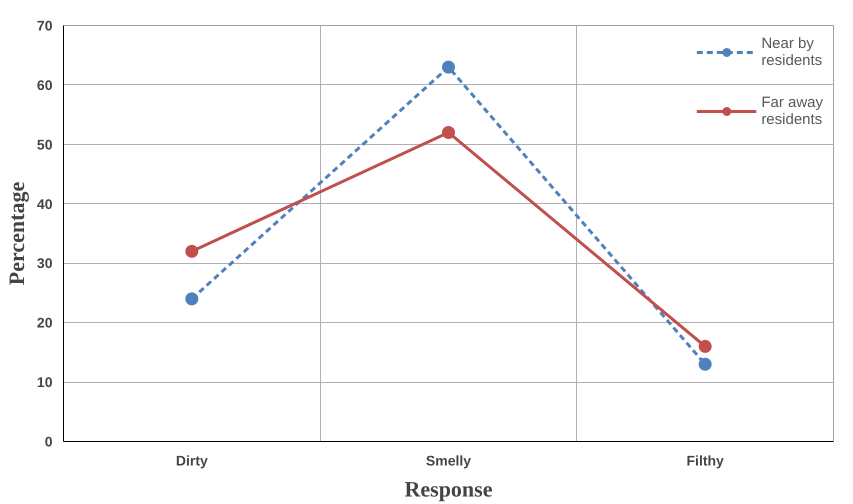 The height and width of the screenshot is (504, 853). Describe the element at coordinates (44, 144) in the screenshot. I see `y-tick-label: 50` at that location.